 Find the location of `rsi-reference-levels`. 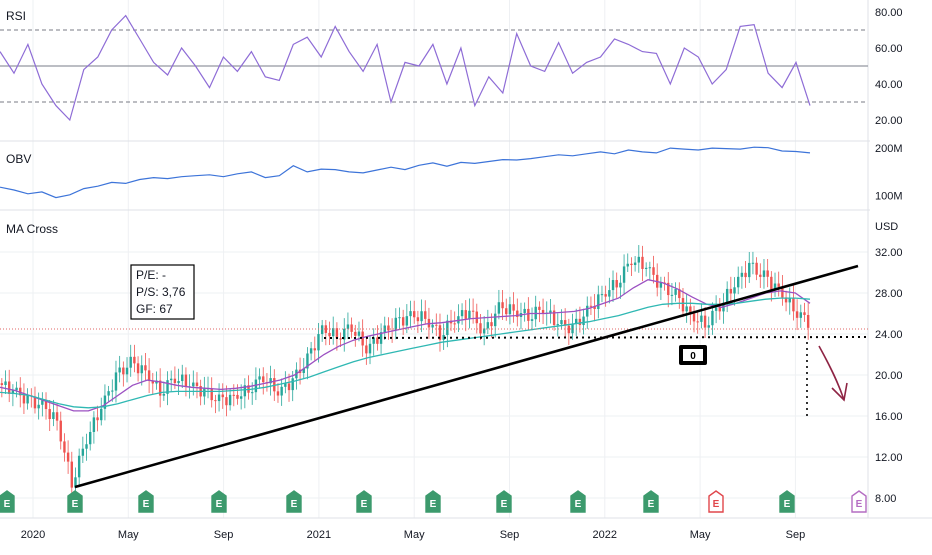

rsi-reference-levels is located at coordinates (434, 66).